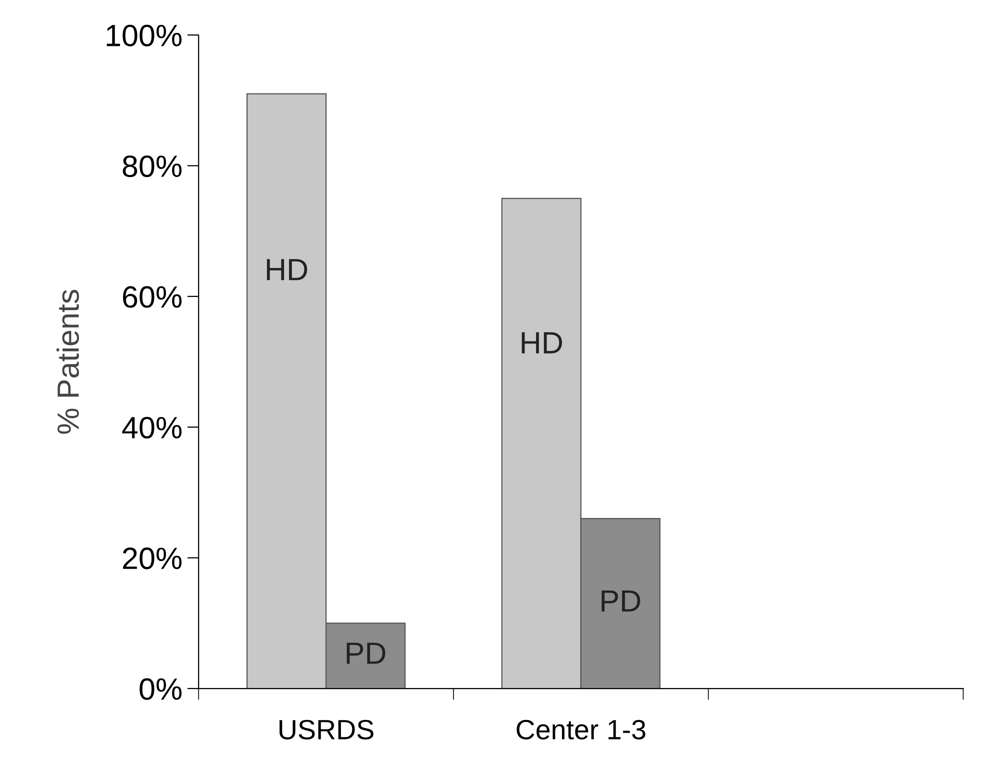 The image size is (993, 778). What do you see at coordinates (144, 35) in the screenshot?
I see `y-tick-label: 100%` at bounding box center [144, 35].